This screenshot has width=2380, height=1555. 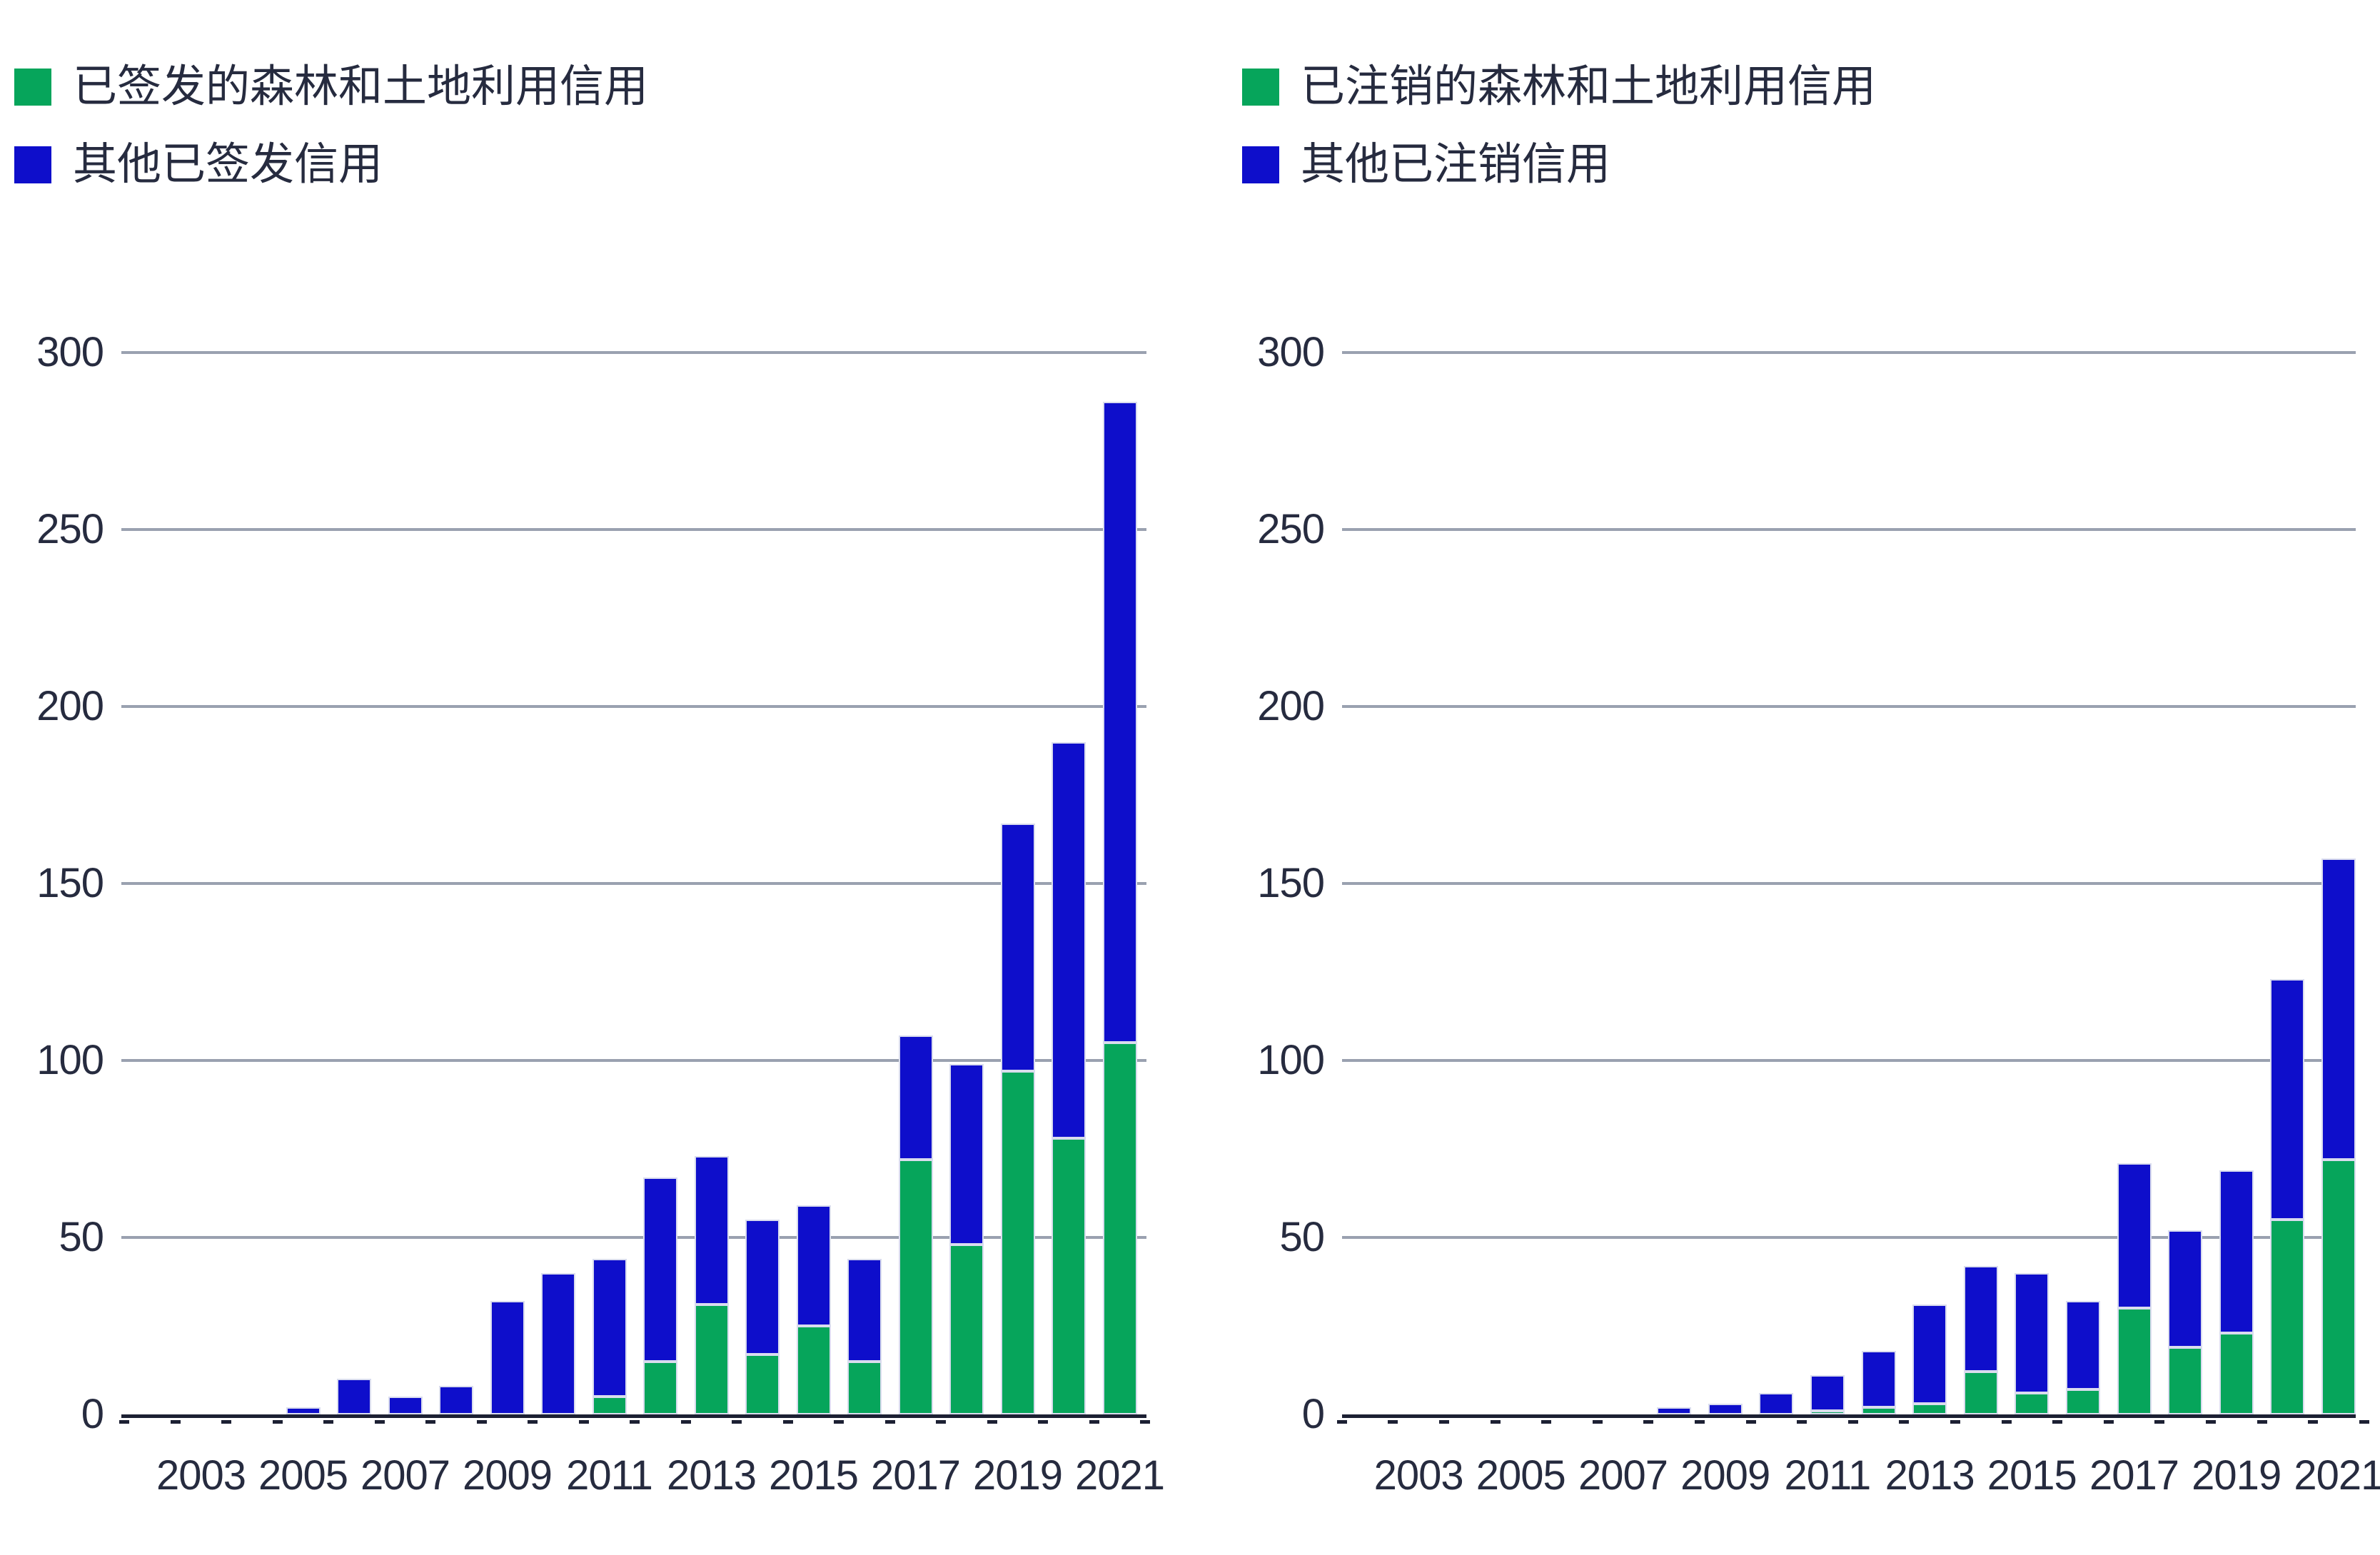 I want to click on bar-segment-green-issued-2014, so click(x=762, y=1384).